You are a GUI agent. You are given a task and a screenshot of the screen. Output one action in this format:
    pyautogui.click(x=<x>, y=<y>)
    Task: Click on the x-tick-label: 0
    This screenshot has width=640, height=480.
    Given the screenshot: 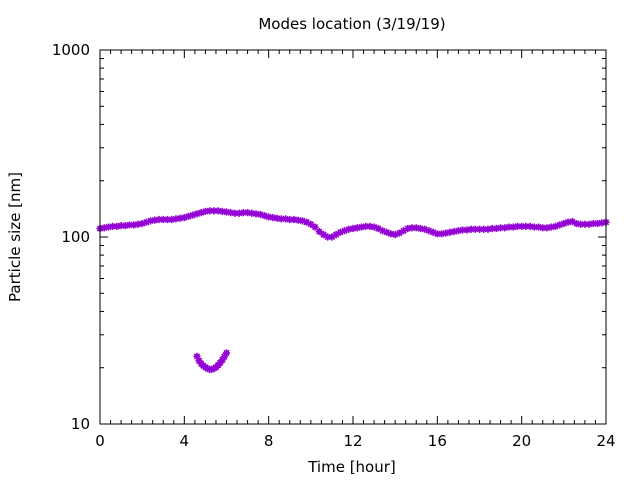 What is the action you would take?
    pyautogui.click(x=100, y=441)
    